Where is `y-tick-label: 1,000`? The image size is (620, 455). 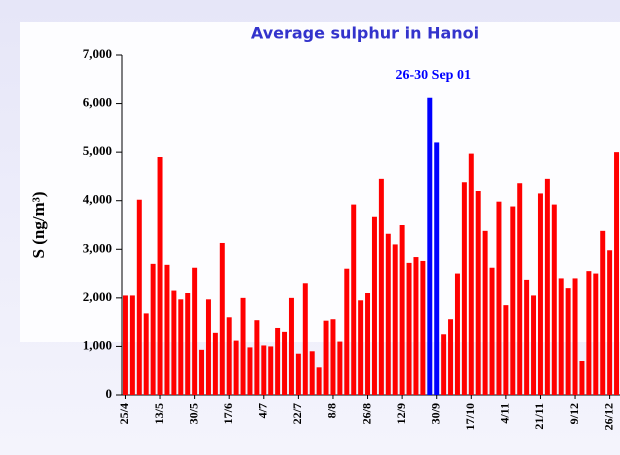 y-tick-label: 1,000 is located at coordinates (97, 344).